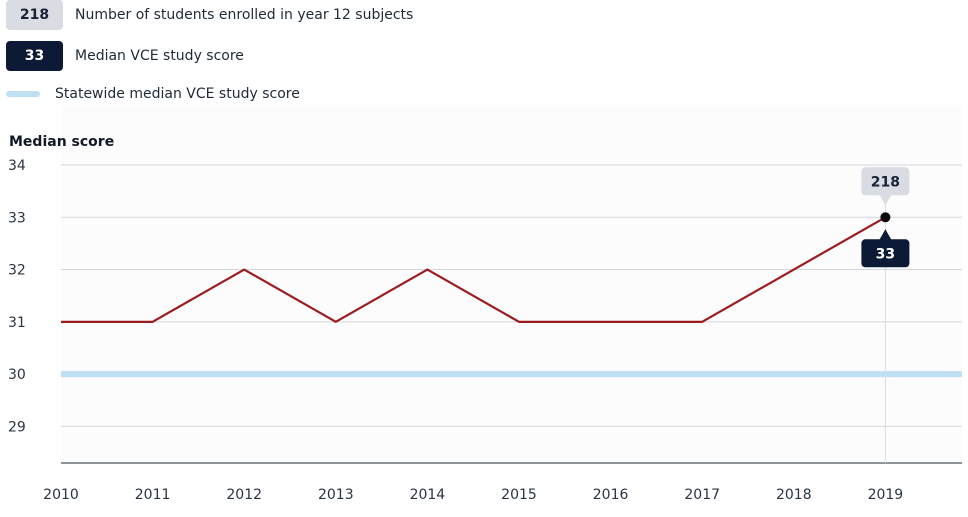 The height and width of the screenshot is (517, 968). What do you see at coordinates (519, 495) in the screenshot?
I see `x-tick-label: 2015` at bounding box center [519, 495].